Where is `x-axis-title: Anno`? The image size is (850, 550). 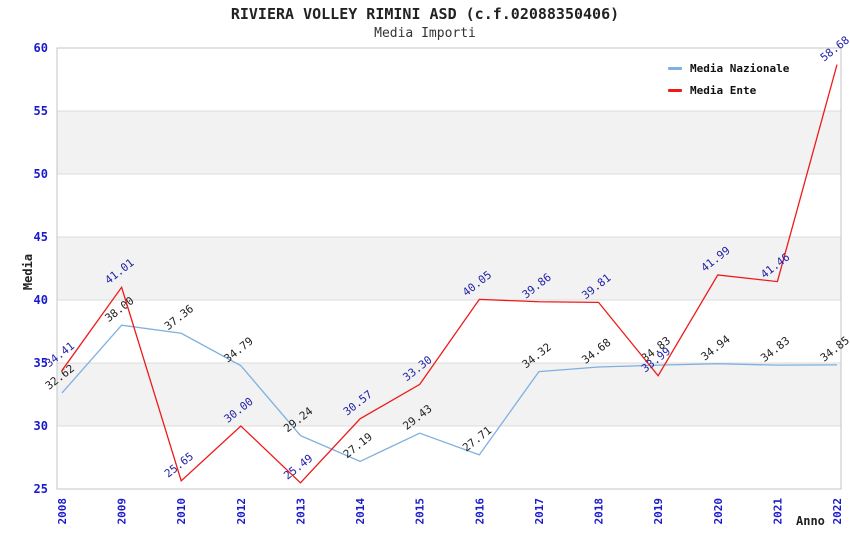 x-axis-title: Anno is located at coordinates (810, 521).